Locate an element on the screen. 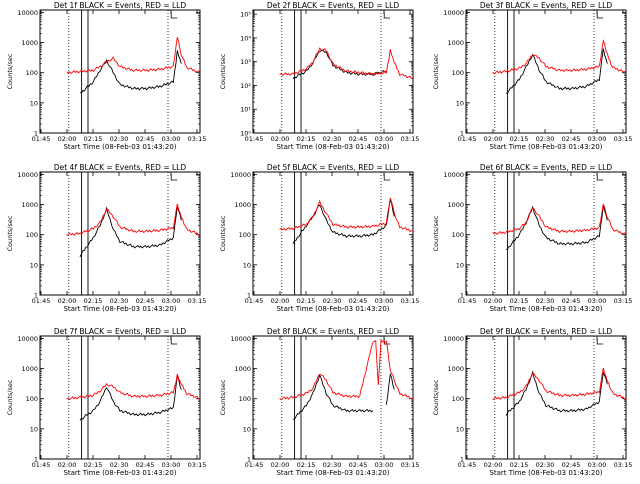 Image resolution: width=640 pixels, height=484 pixels. x-tick-label-7-1: 02:00 is located at coordinates (67, 465).